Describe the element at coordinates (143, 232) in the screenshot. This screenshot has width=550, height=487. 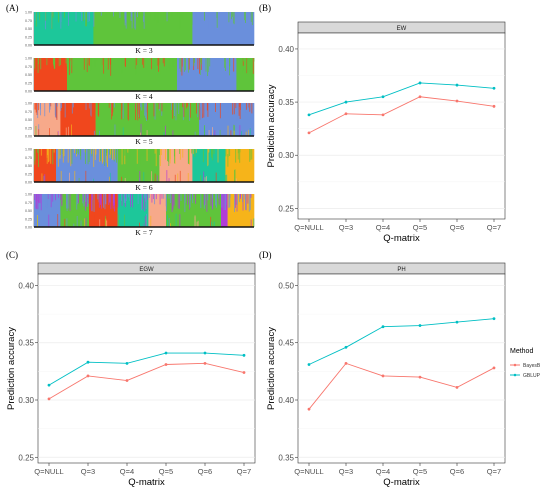
I see `k-label: K = 7` at that location.